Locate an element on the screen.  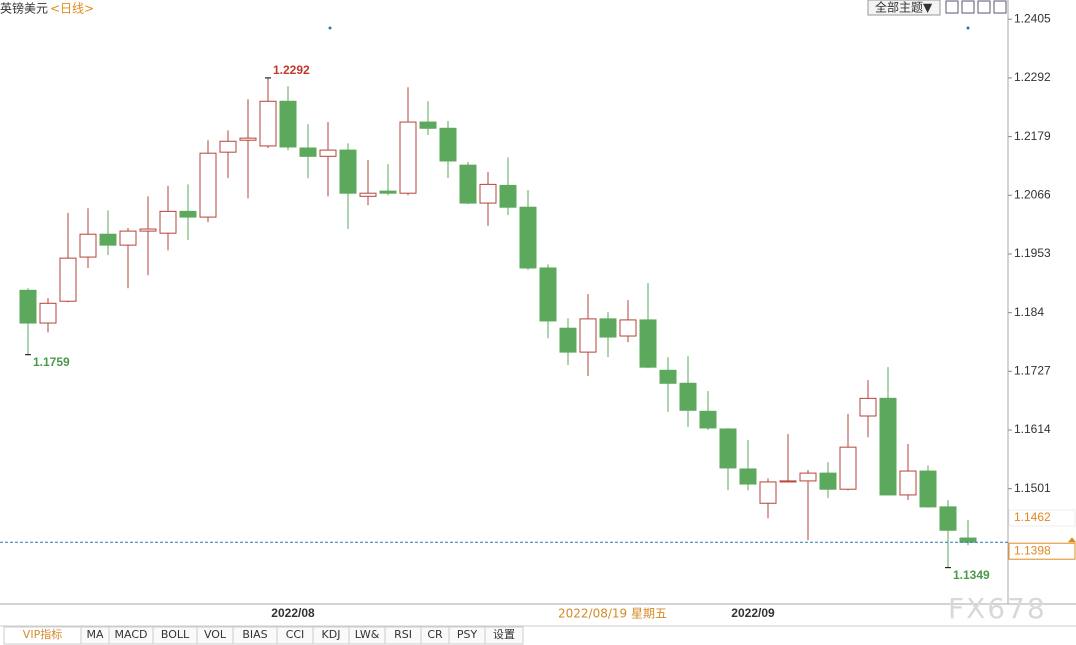
y-tick-label: 1.2405 is located at coordinates (1032, 18).